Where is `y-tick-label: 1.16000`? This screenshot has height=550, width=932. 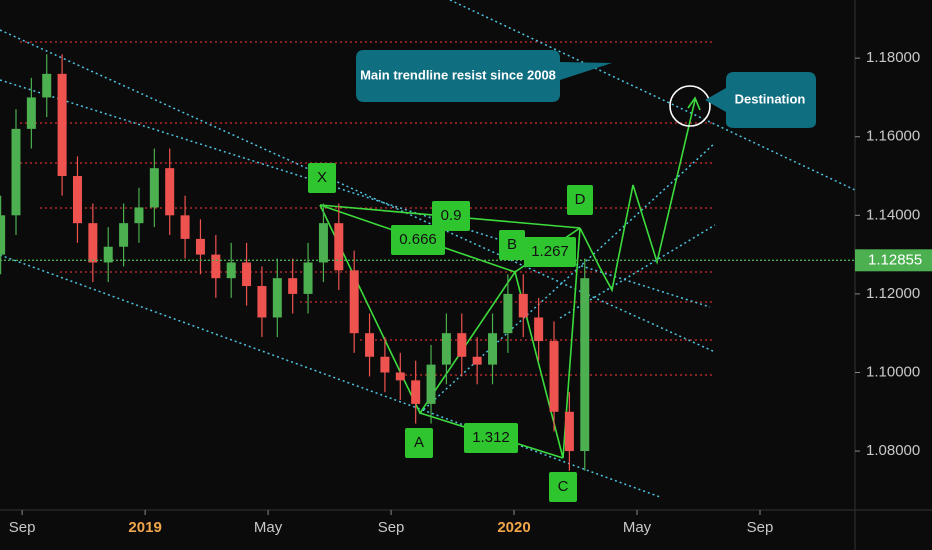 y-tick-label: 1.16000 is located at coordinates (893, 136).